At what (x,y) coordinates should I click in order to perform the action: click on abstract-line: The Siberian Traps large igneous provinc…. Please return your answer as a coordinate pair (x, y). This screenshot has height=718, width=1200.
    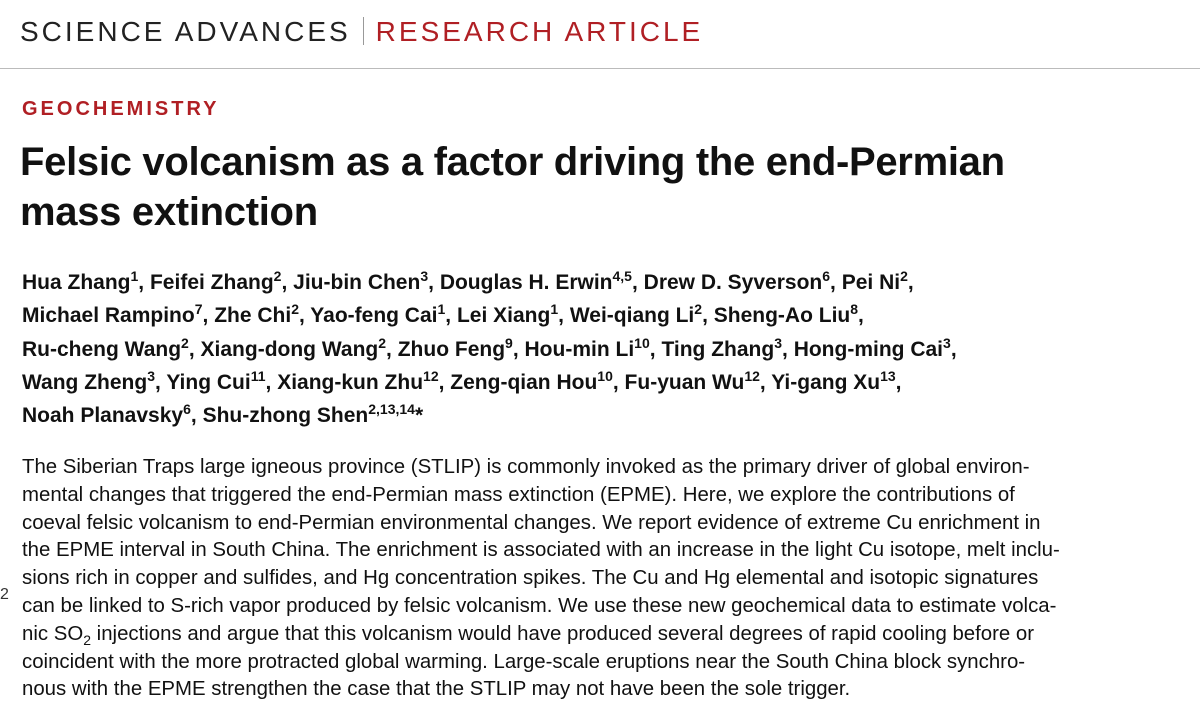
    Looking at the image, I should click on (526, 467).